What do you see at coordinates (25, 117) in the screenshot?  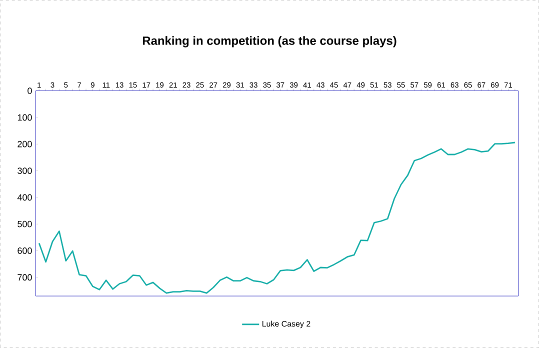 I see `y-tick-label: 100` at bounding box center [25, 117].